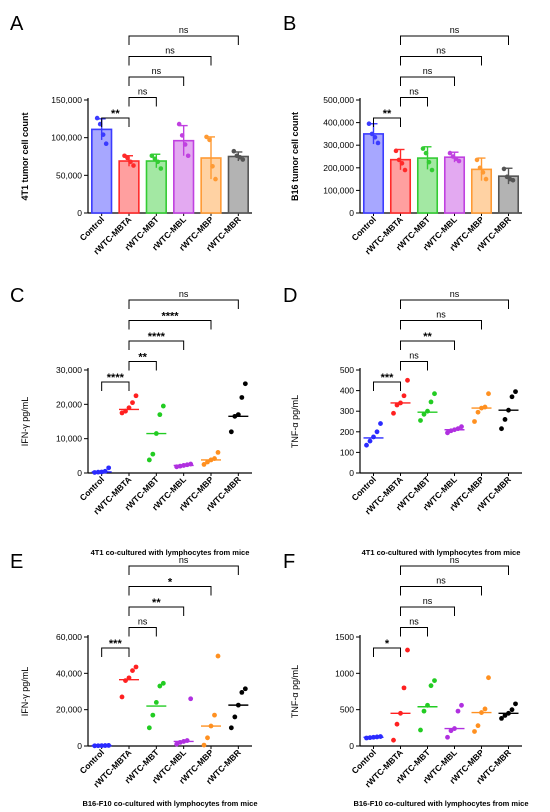 Image resolution: width=550 pixels, height=812 pixels. What do you see at coordinates (116, 378) in the screenshot?
I see `significance-label: ****` at bounding box center [116, 378].